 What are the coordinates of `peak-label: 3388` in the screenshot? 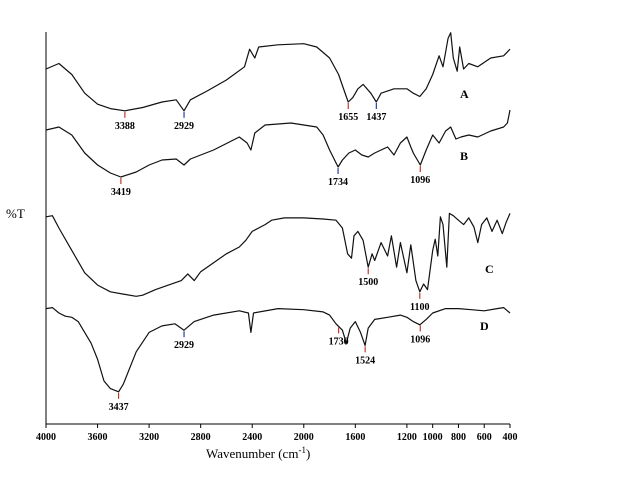 It's located at (125, 126).